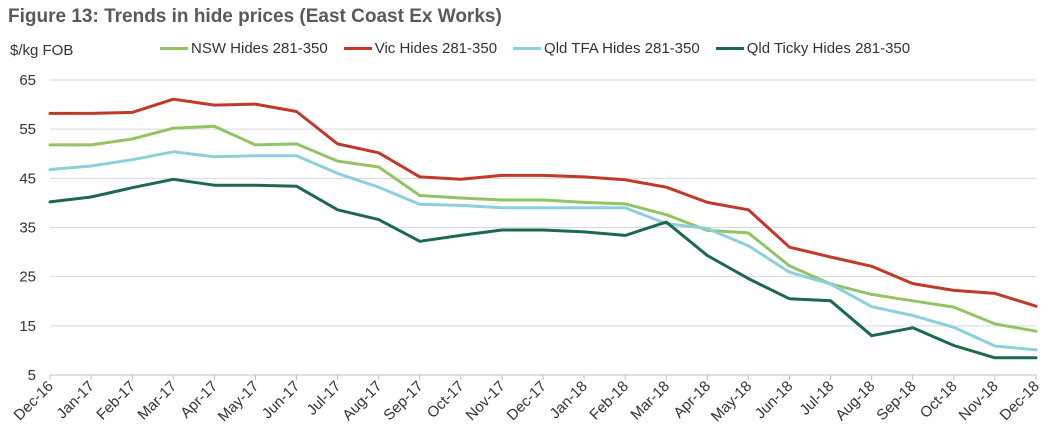 The image size is (1043, 448). Describe the element at coordinates (609, 401) in the screenshot. I see `x-tick-label: Feb-18` at that location.